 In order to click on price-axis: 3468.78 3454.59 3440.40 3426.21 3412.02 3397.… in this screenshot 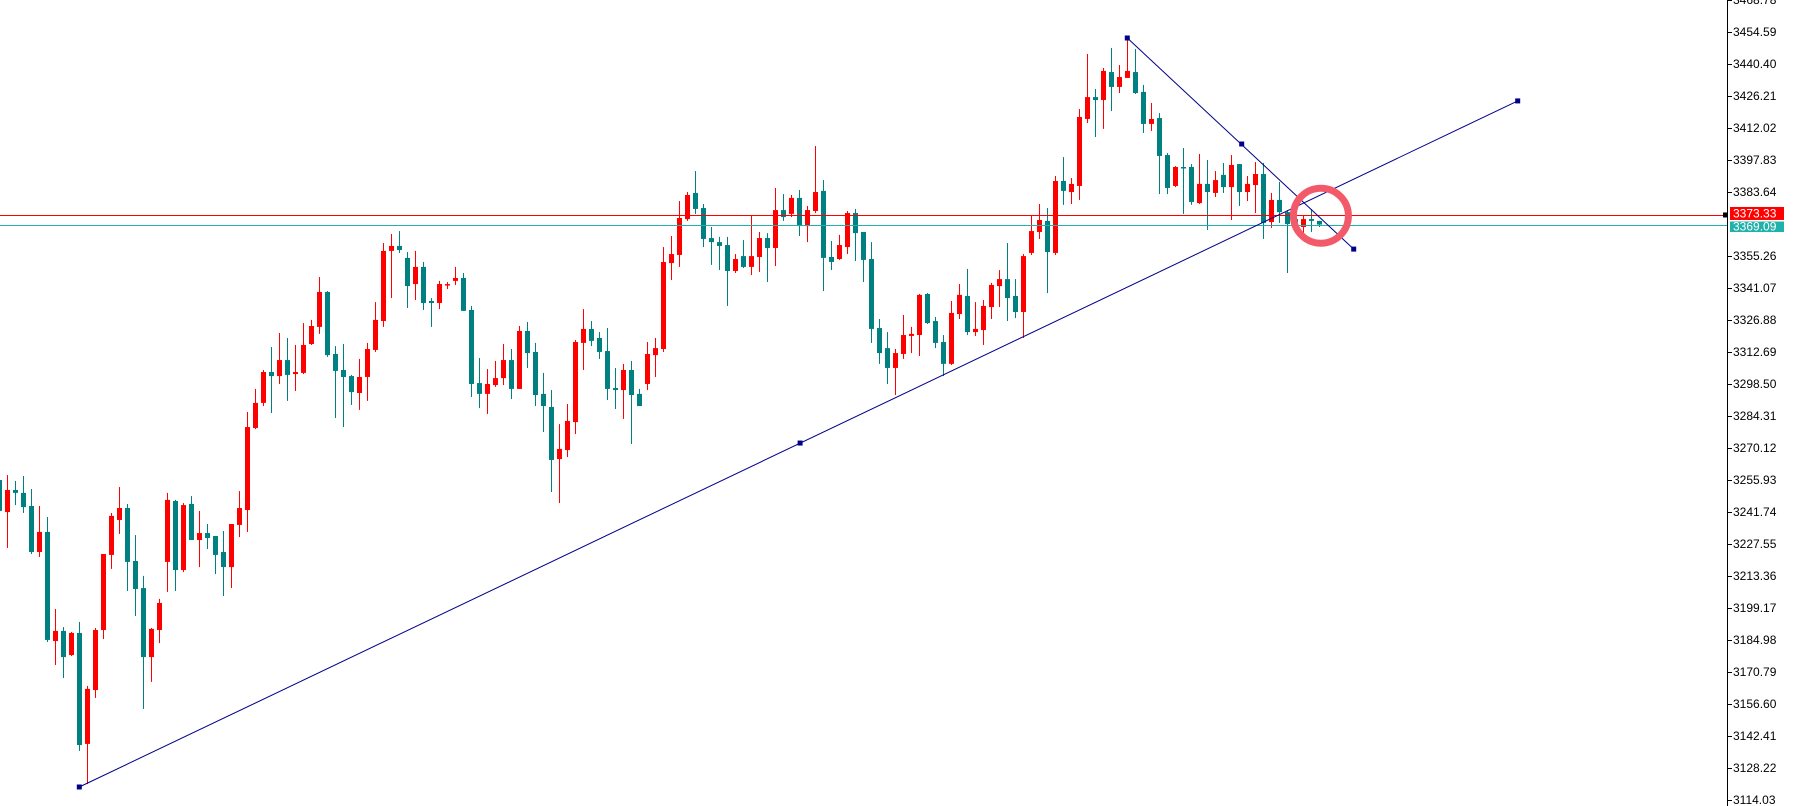, I will do `click(1753, 403)`.